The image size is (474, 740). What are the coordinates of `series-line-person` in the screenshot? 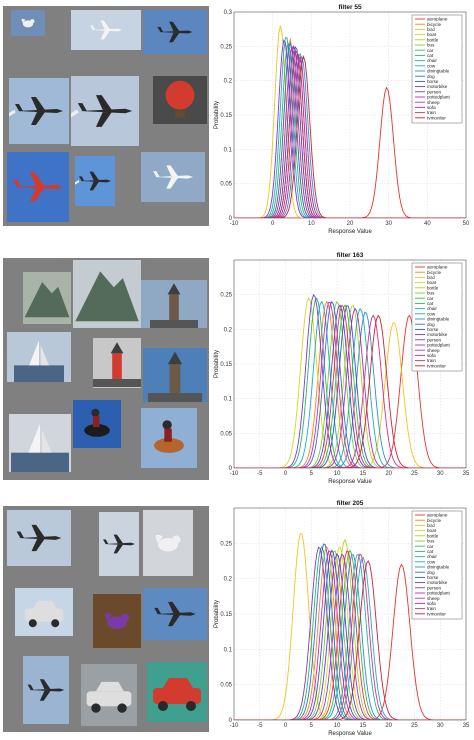 It's located at (350, 380).